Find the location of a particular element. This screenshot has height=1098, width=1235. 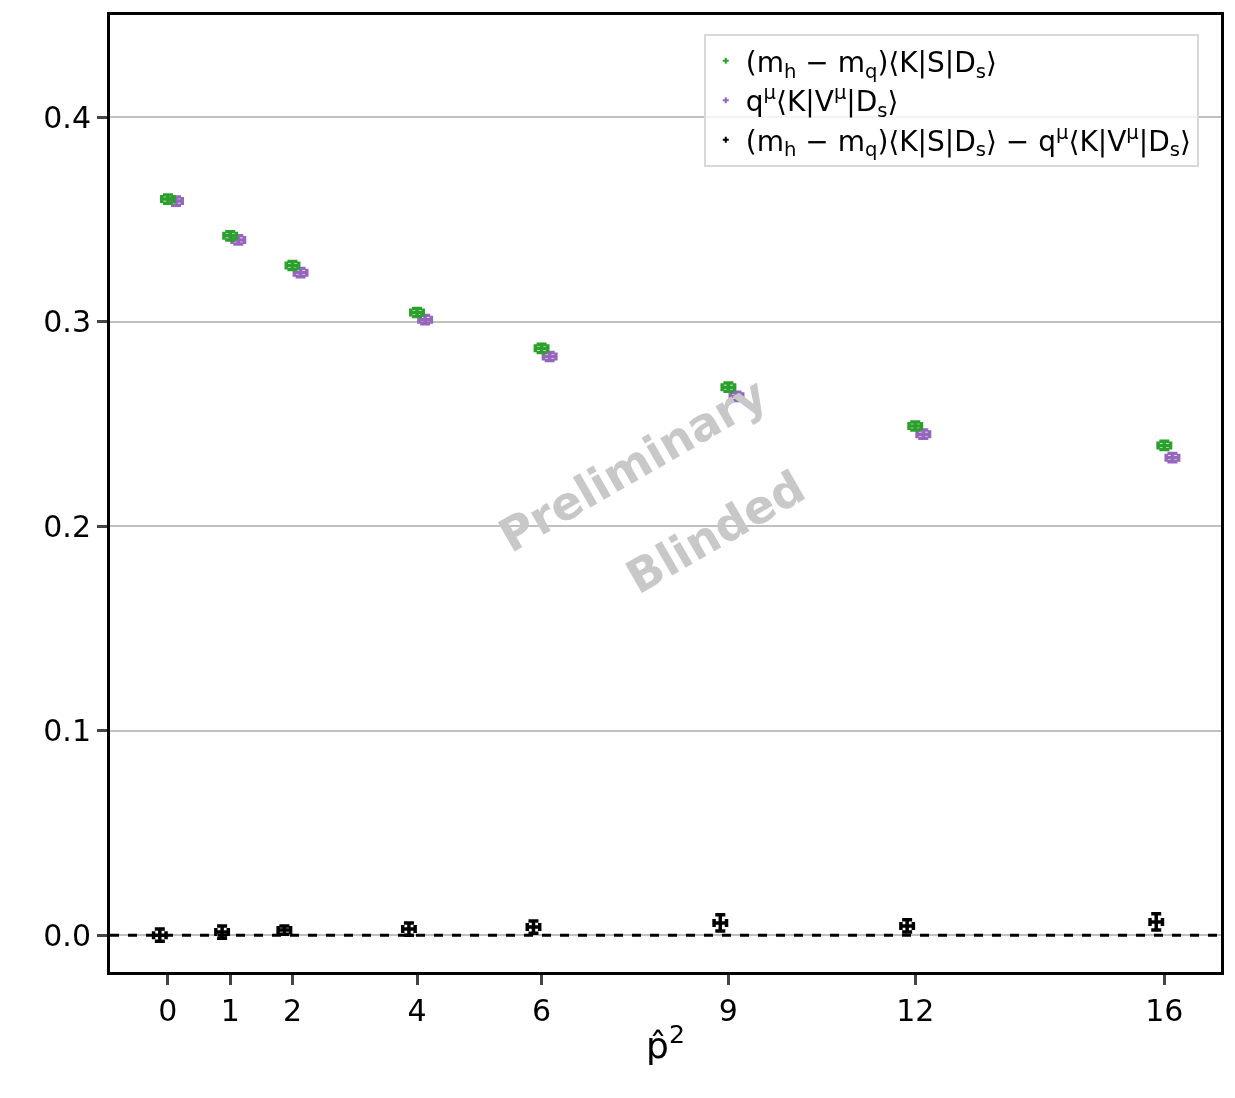

x-tick-label: 9 is located at coordinates (728, 1010).